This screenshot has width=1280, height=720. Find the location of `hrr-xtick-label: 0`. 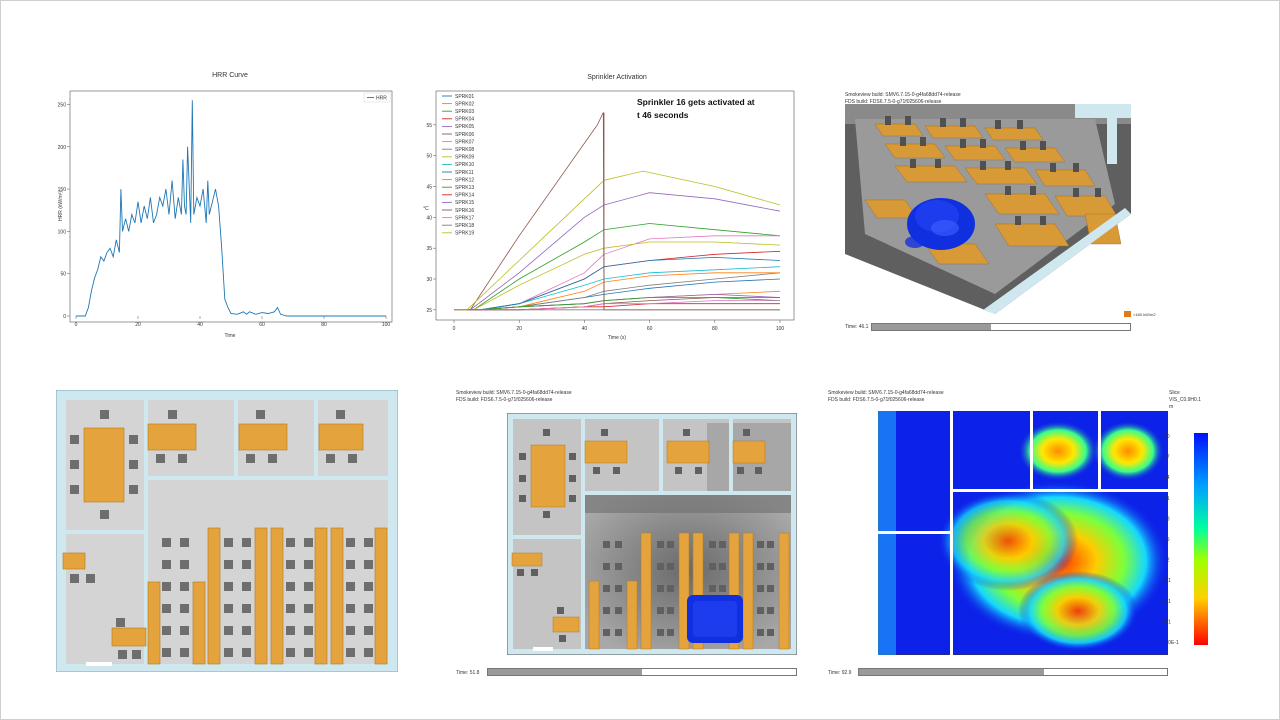

hrr-xtick-label: 0 is located at coordinates (76, 325).